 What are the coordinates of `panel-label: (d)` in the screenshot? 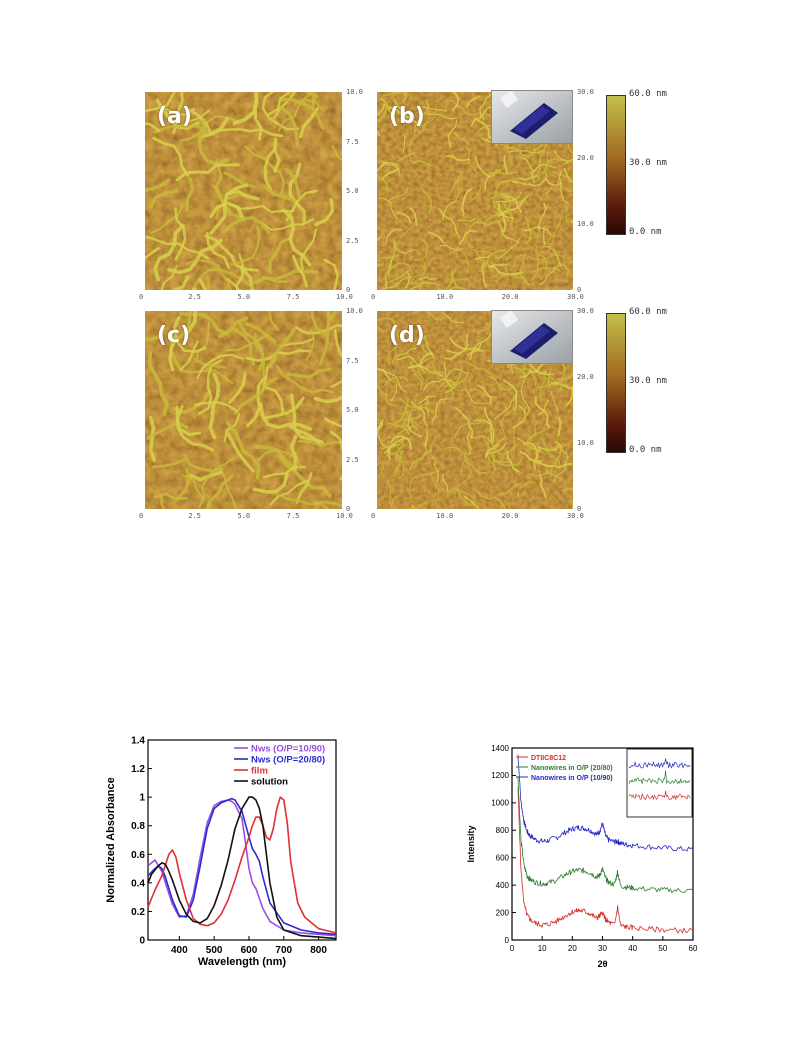 It's located at (407, 335).